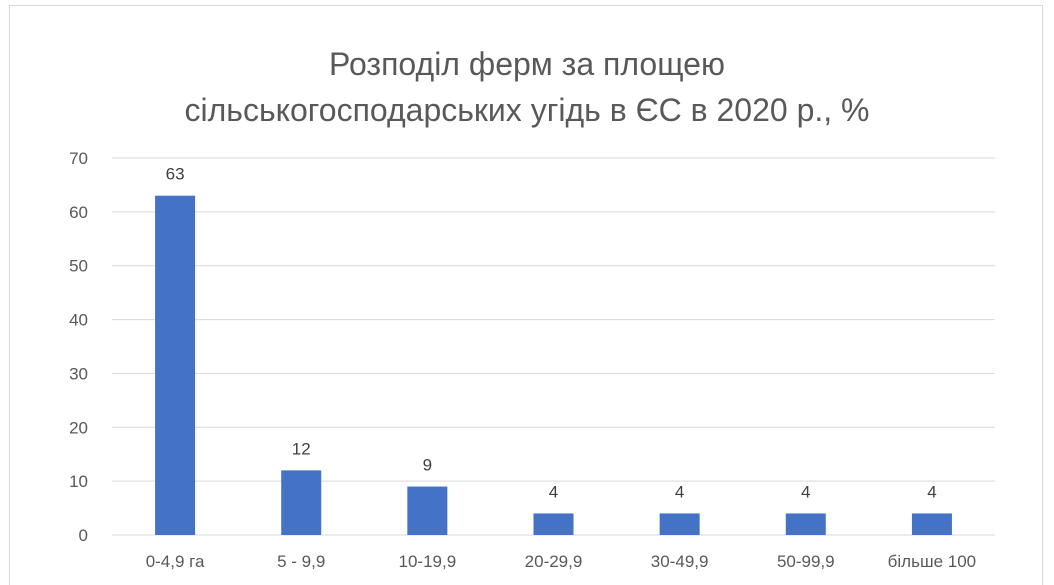  Describe the element at coordinates (78, 158) in the screenshot. I see `y-tick-label: 70` at that location.